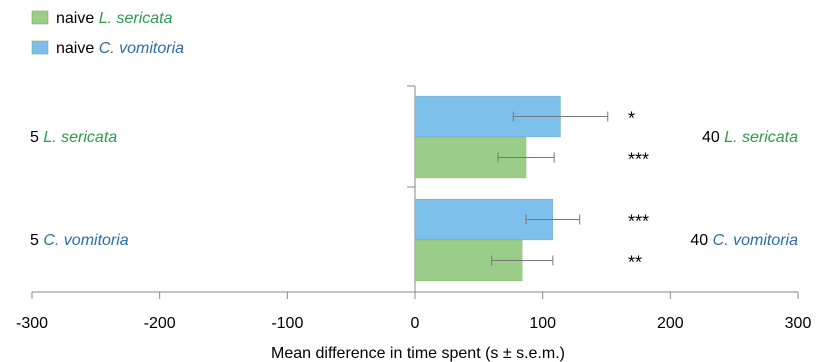 The height and width of the screenshot is (362, 816). What do you see at coordinates (635, 263) in the screenshot?
I see `significance-label: **` at bounding box center [635, 263].